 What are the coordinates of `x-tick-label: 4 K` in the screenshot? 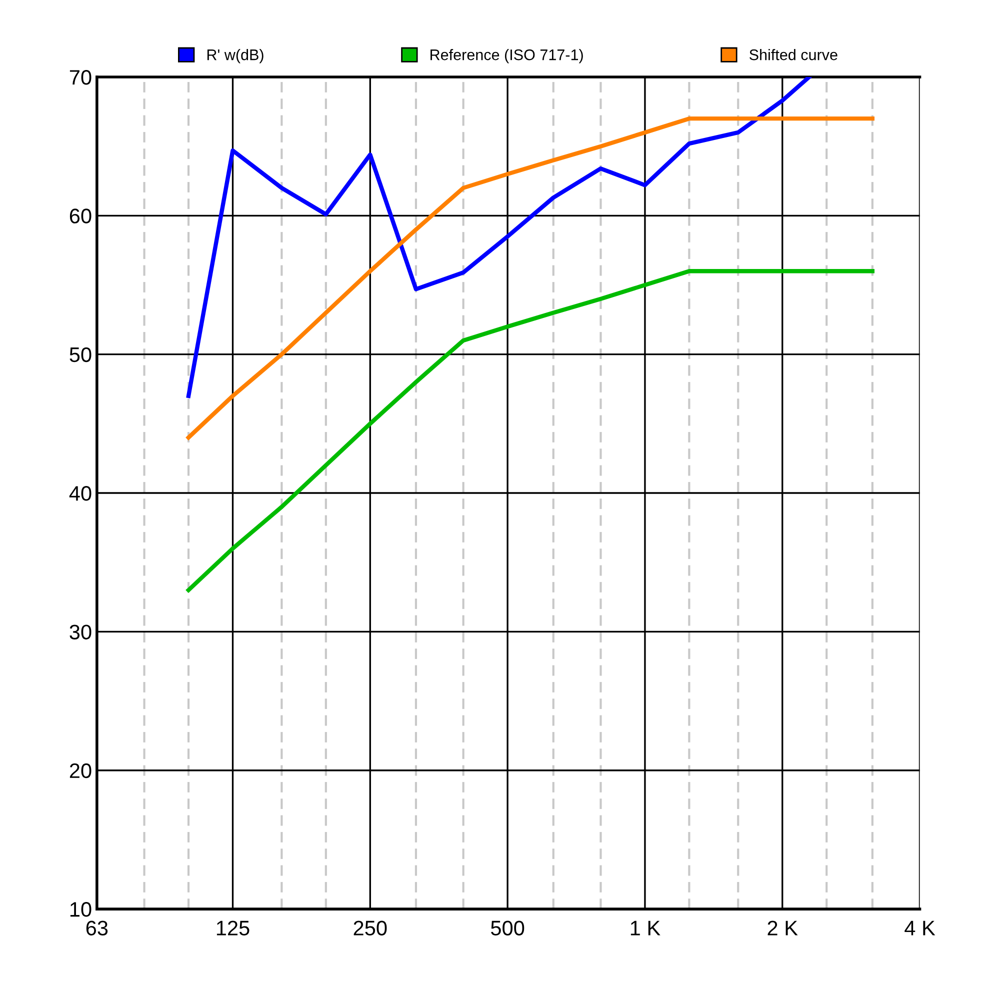 It's located at (920, 928).